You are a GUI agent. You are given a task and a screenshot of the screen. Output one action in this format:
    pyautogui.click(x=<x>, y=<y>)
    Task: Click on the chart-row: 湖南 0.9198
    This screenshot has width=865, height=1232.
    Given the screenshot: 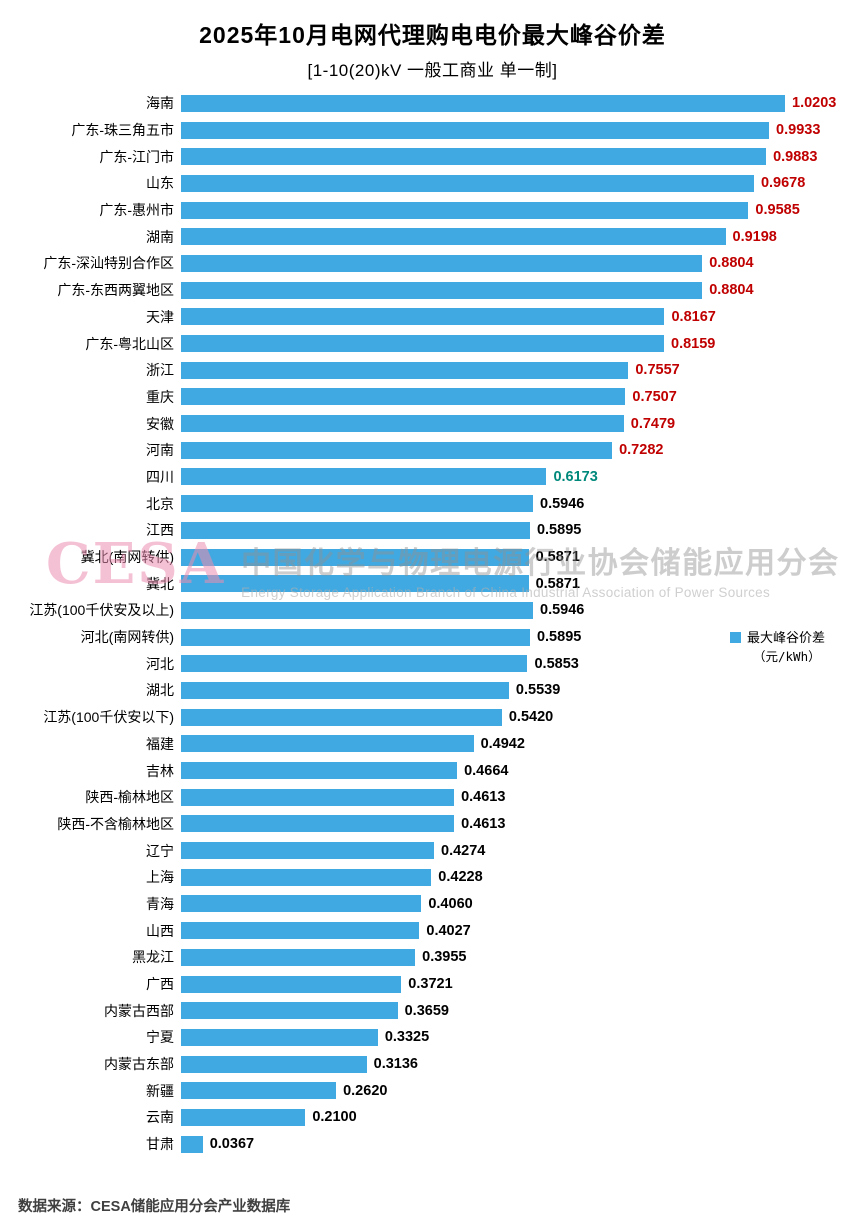 What is the action you would take?
    pyautogui.click(x=432, y=236)
    